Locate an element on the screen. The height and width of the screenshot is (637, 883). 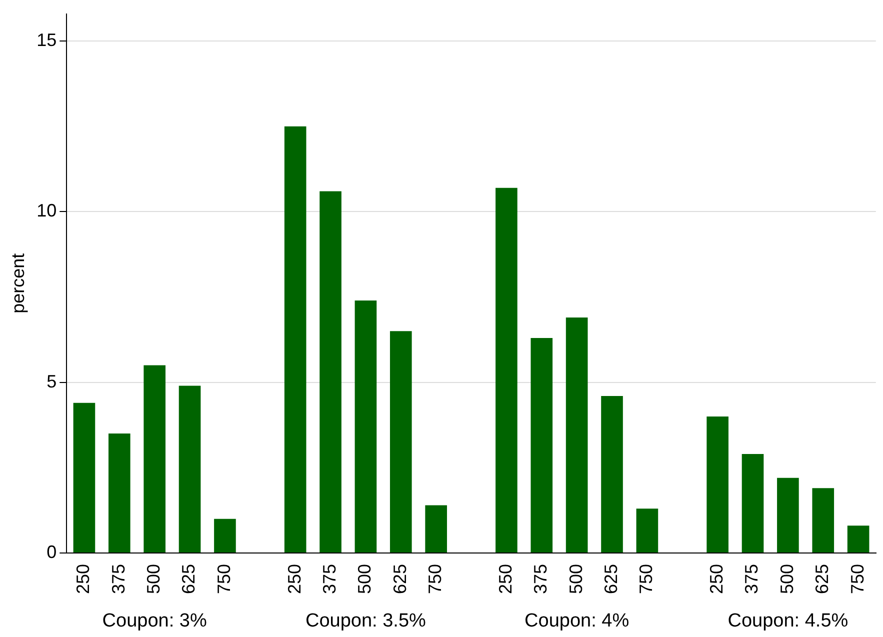
y-tick-label: 5 is located at coordinates (51, 381).